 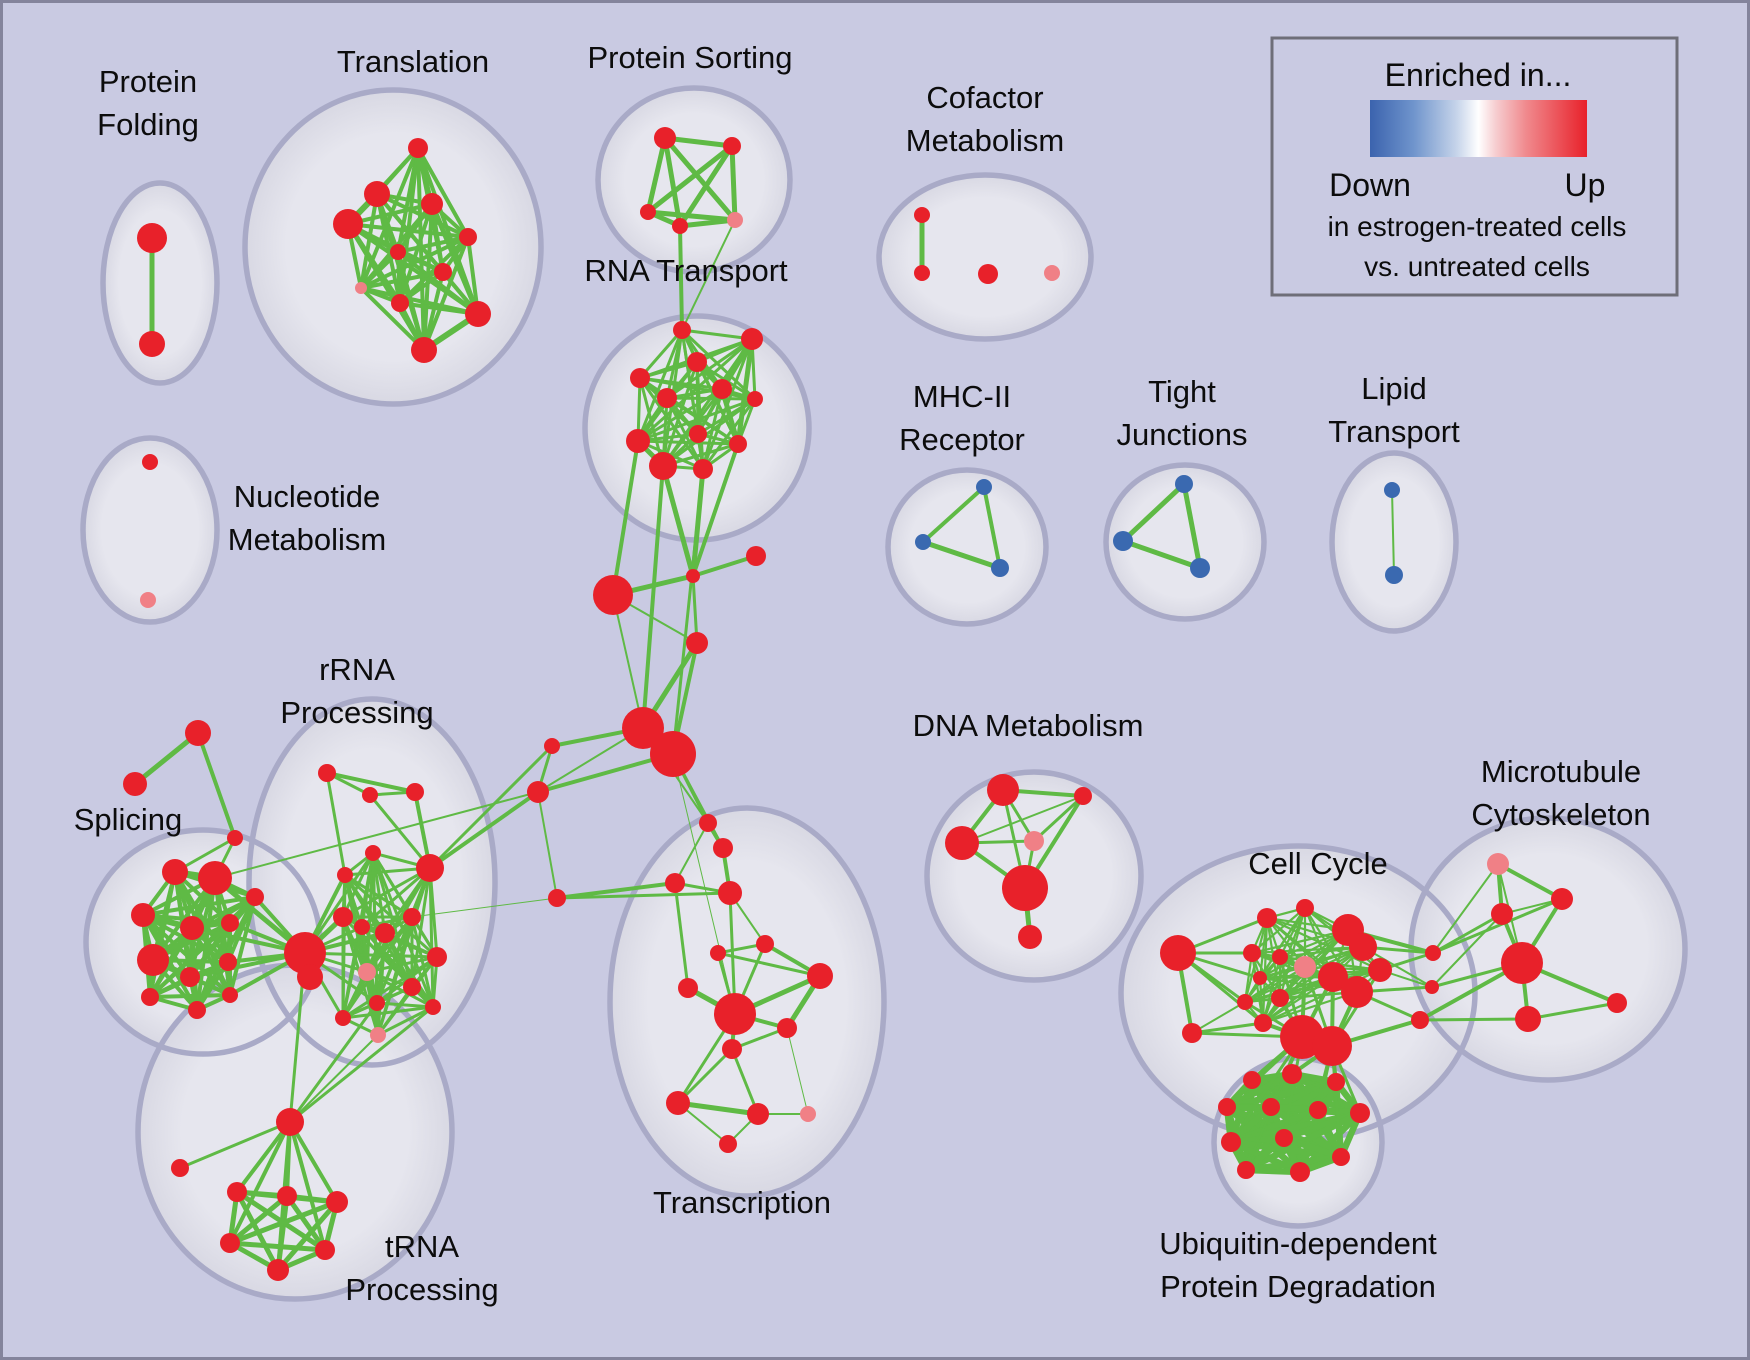 I want to click on cluster-outline-dna-metabolism, so click(x=1034, y=876).